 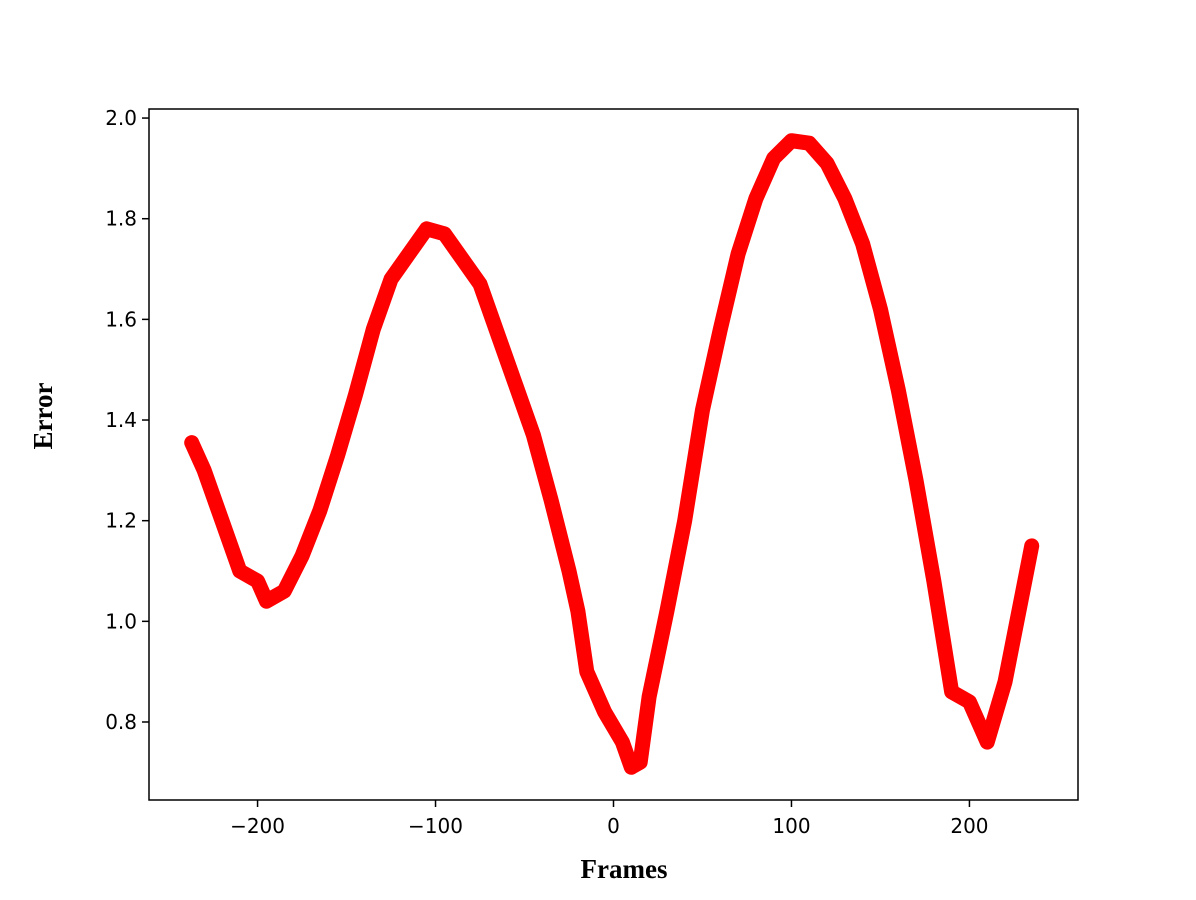 What do you see at coordinates (257, 826) in the screenshot?
I see `x-tick-label: −200` at bounding box center [257, 826].